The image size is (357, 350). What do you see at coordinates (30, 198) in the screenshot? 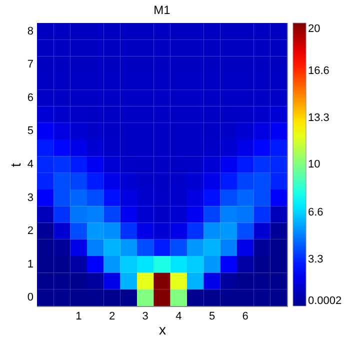
I see `y-tick-label: 3` at bounding box center [30, 198].